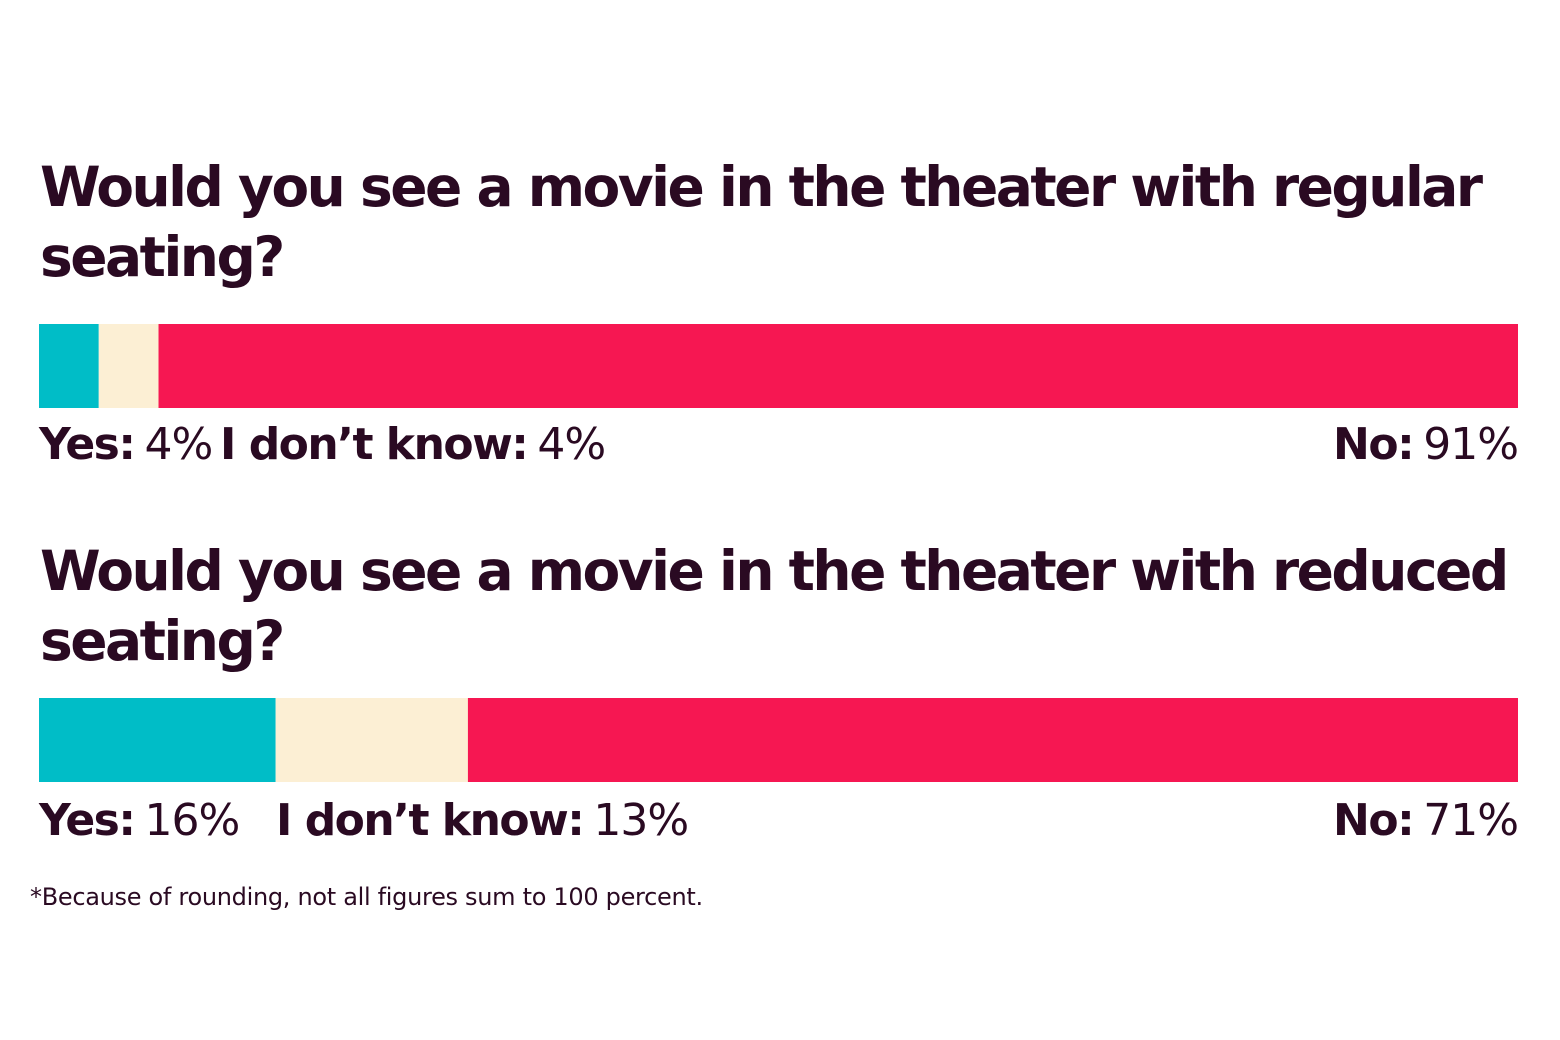 The width and height of the screenshot is (1560, 1040). What do you see at coordinates (838, 366) in the screenshot?
I see `chart-1-bar-segment-no` at bounding box center [838, 366].